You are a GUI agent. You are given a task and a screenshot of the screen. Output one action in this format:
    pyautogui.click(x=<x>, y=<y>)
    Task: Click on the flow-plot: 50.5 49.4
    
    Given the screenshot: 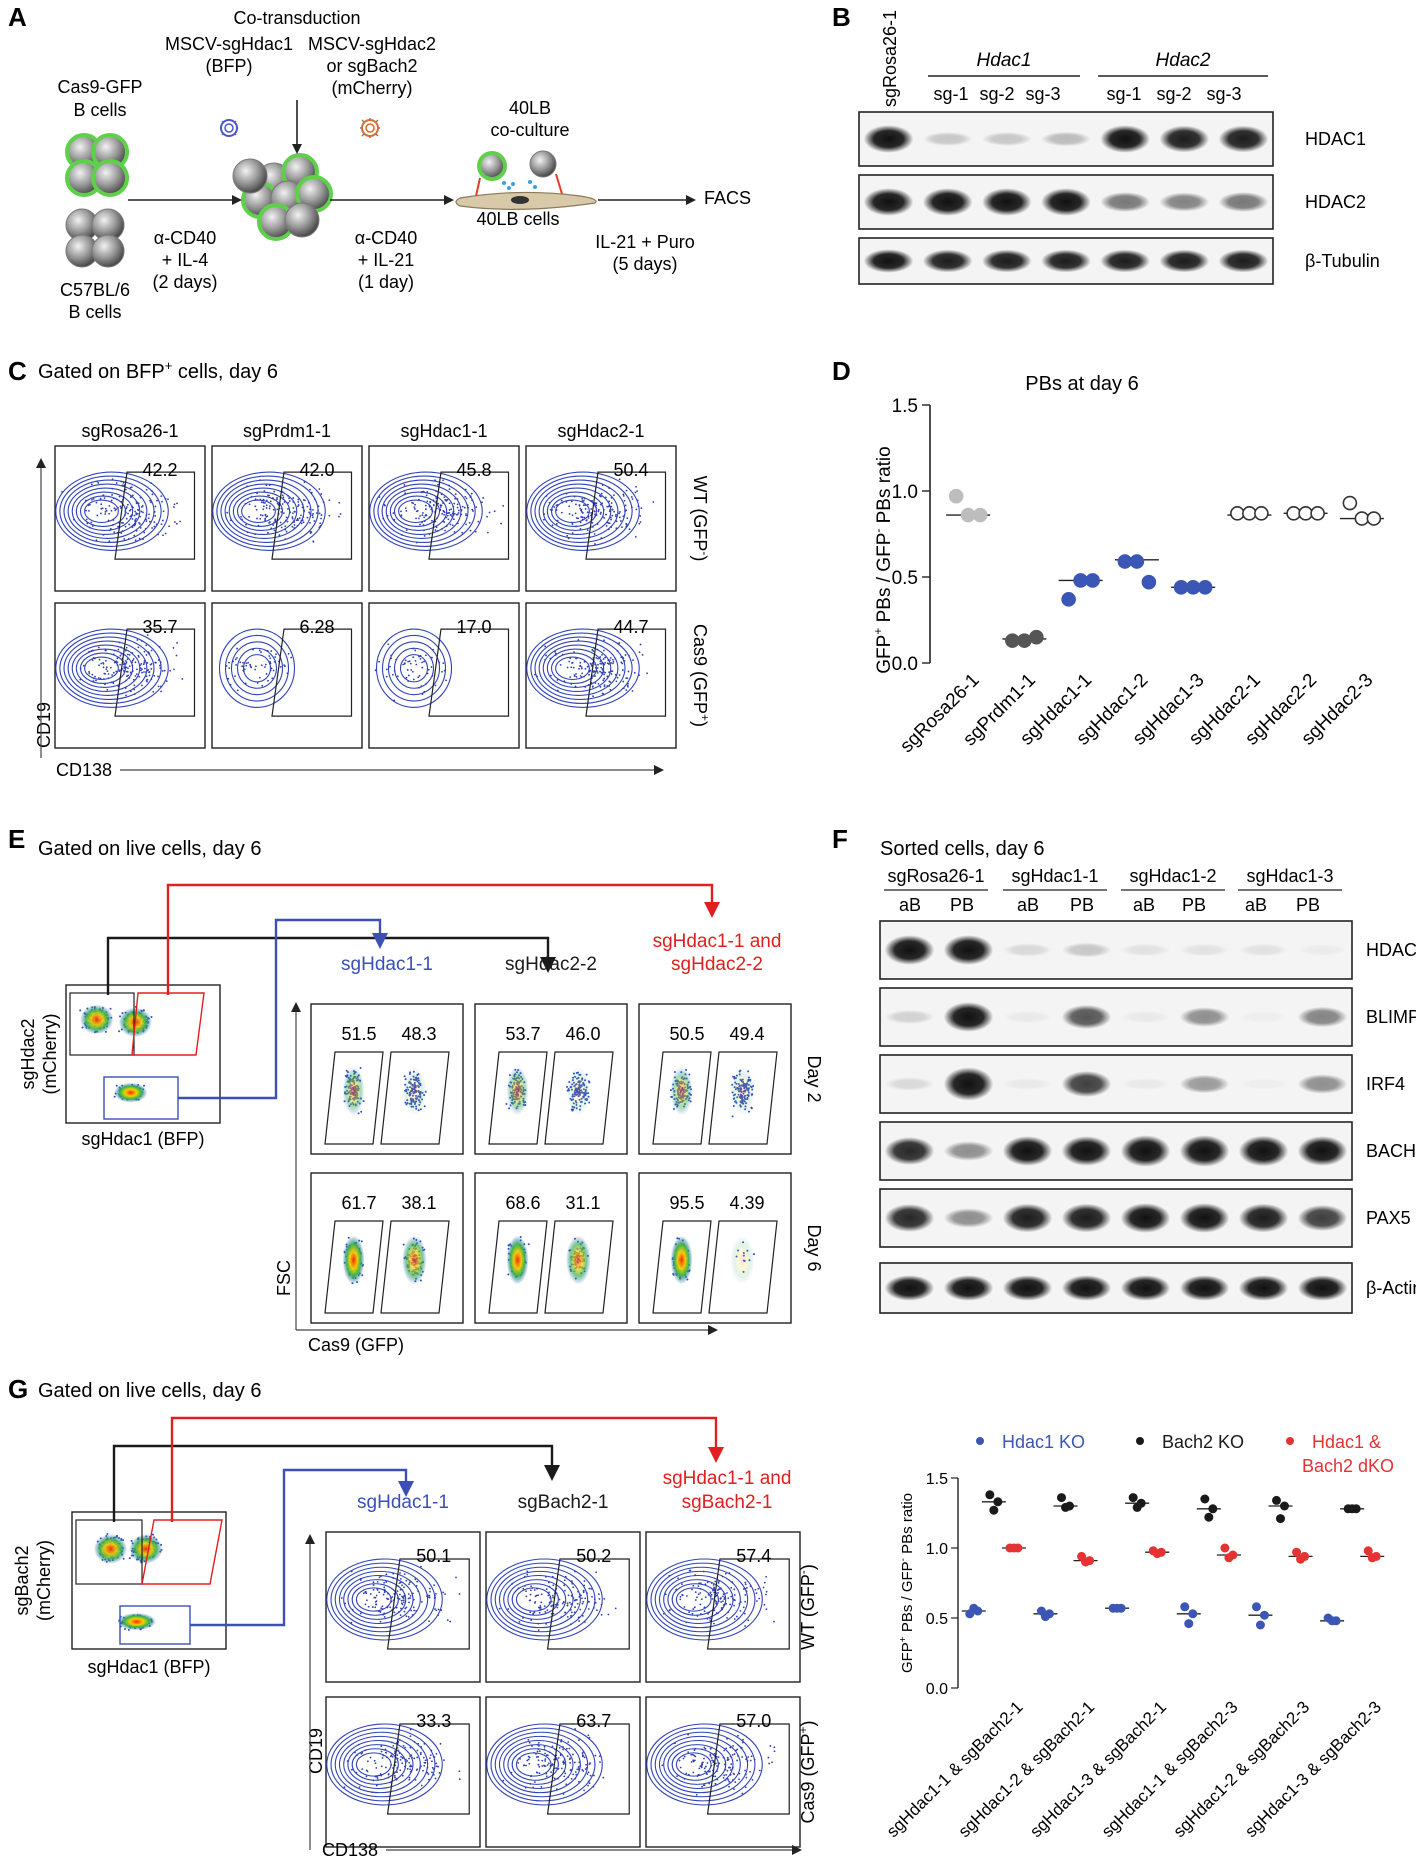 What is the action you would take?
    pyautogui.click(x=715, y=1079)
    